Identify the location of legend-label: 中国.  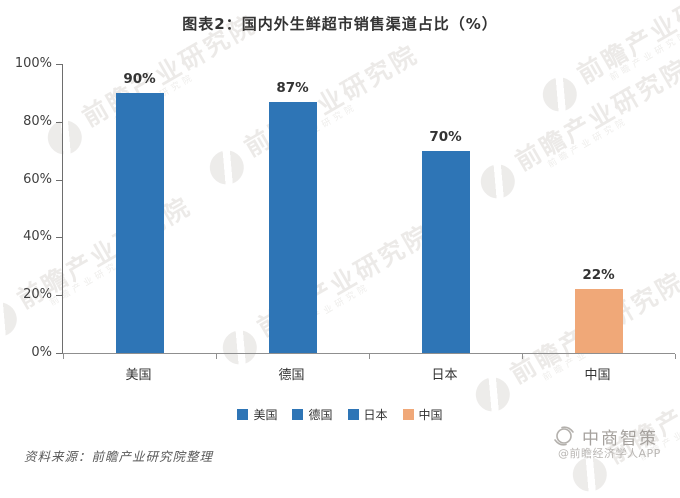
(430, 415).